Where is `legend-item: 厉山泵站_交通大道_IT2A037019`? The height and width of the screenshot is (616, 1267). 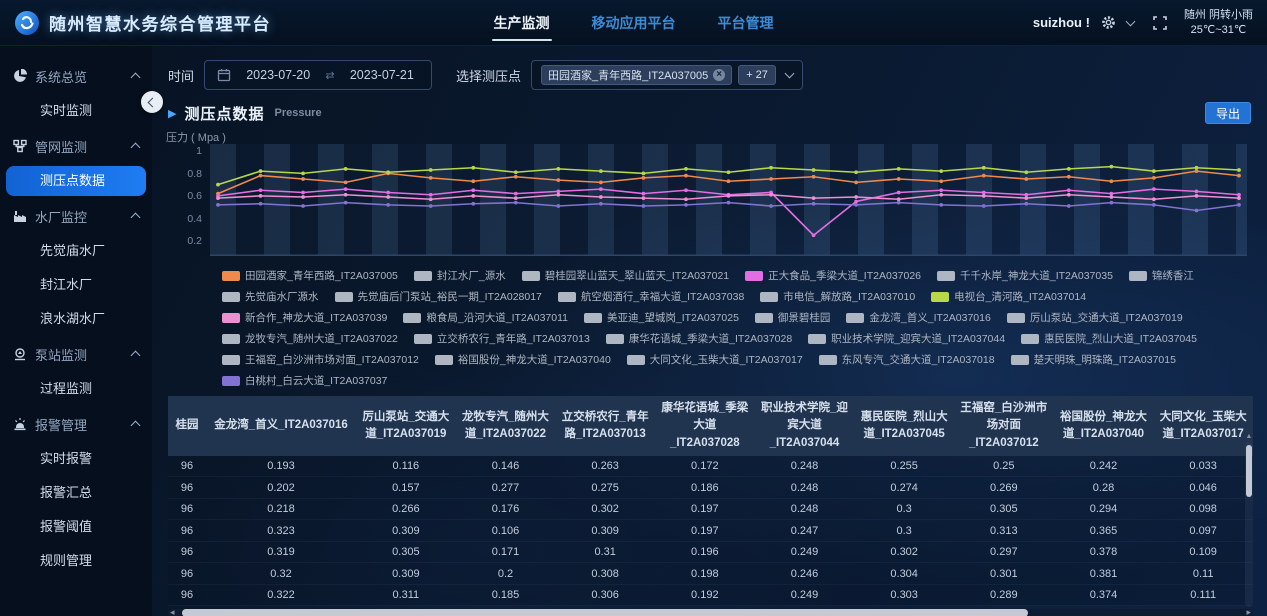
legend-item: 厉山泵站_交通大道_IT2A037019 is located at coordinates (1094, 317).